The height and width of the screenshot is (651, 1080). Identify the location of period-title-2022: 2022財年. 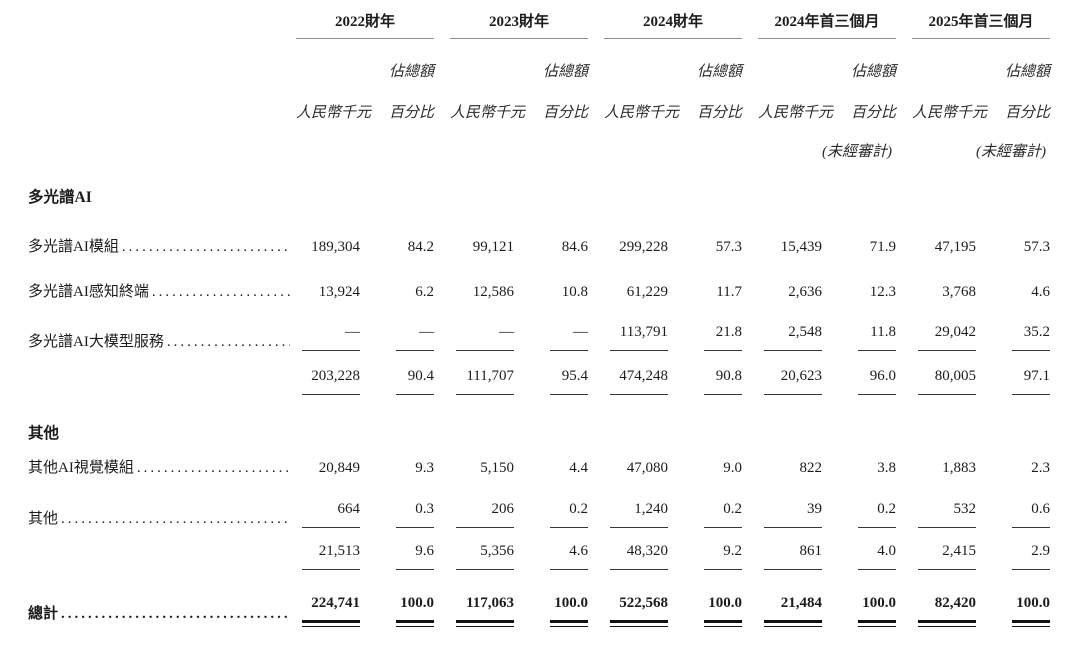
(365, 24).